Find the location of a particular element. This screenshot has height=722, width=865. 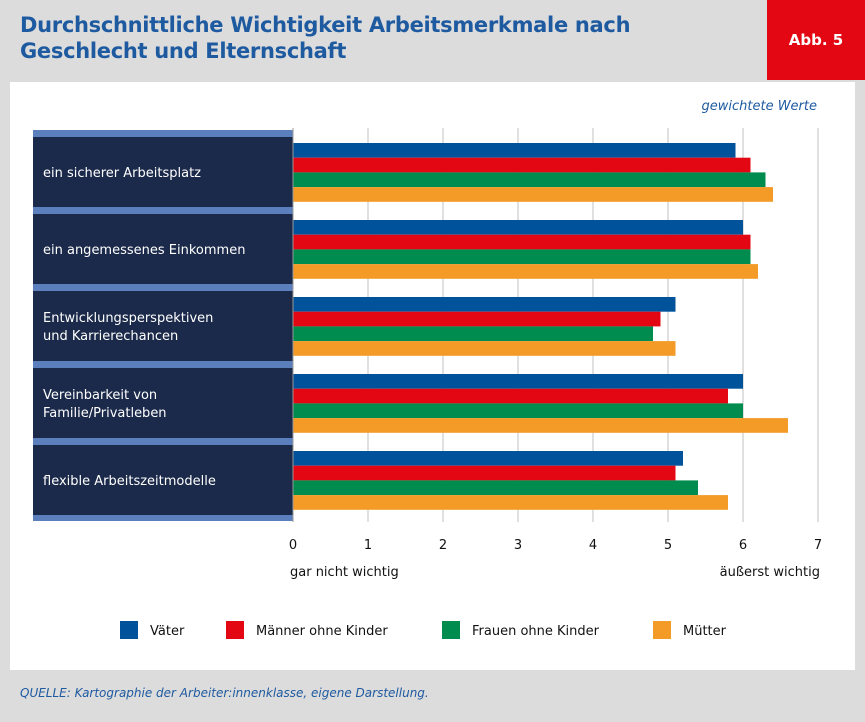

chart-subtitle: gewichtete Werte is located at coordinates (760, 106).